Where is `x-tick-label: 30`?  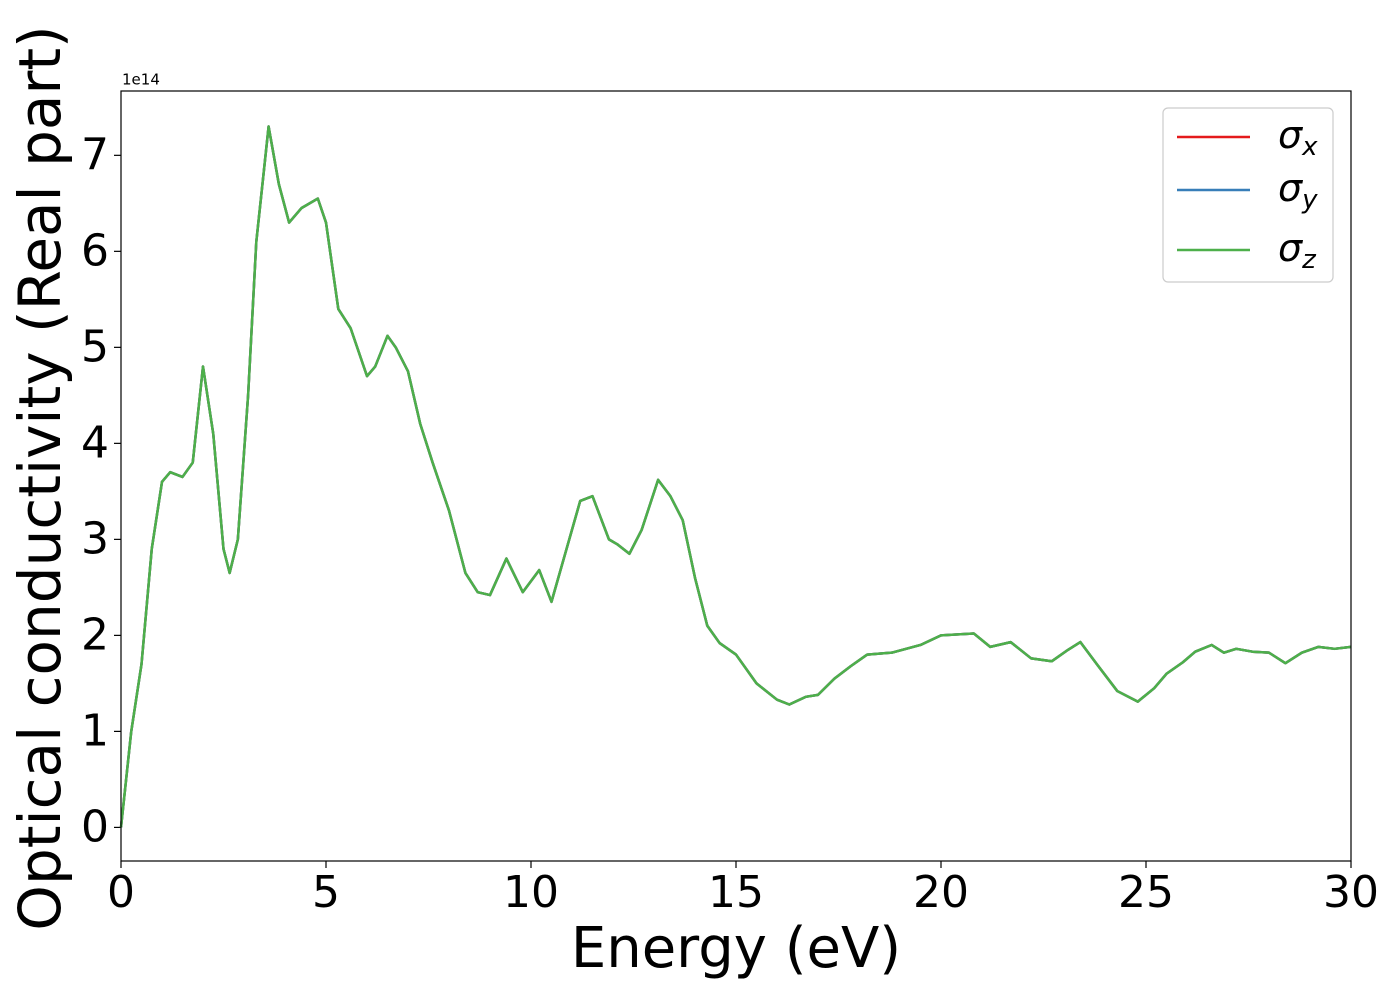 x-tick-label: 30 is located at coordinates (1351, 892).